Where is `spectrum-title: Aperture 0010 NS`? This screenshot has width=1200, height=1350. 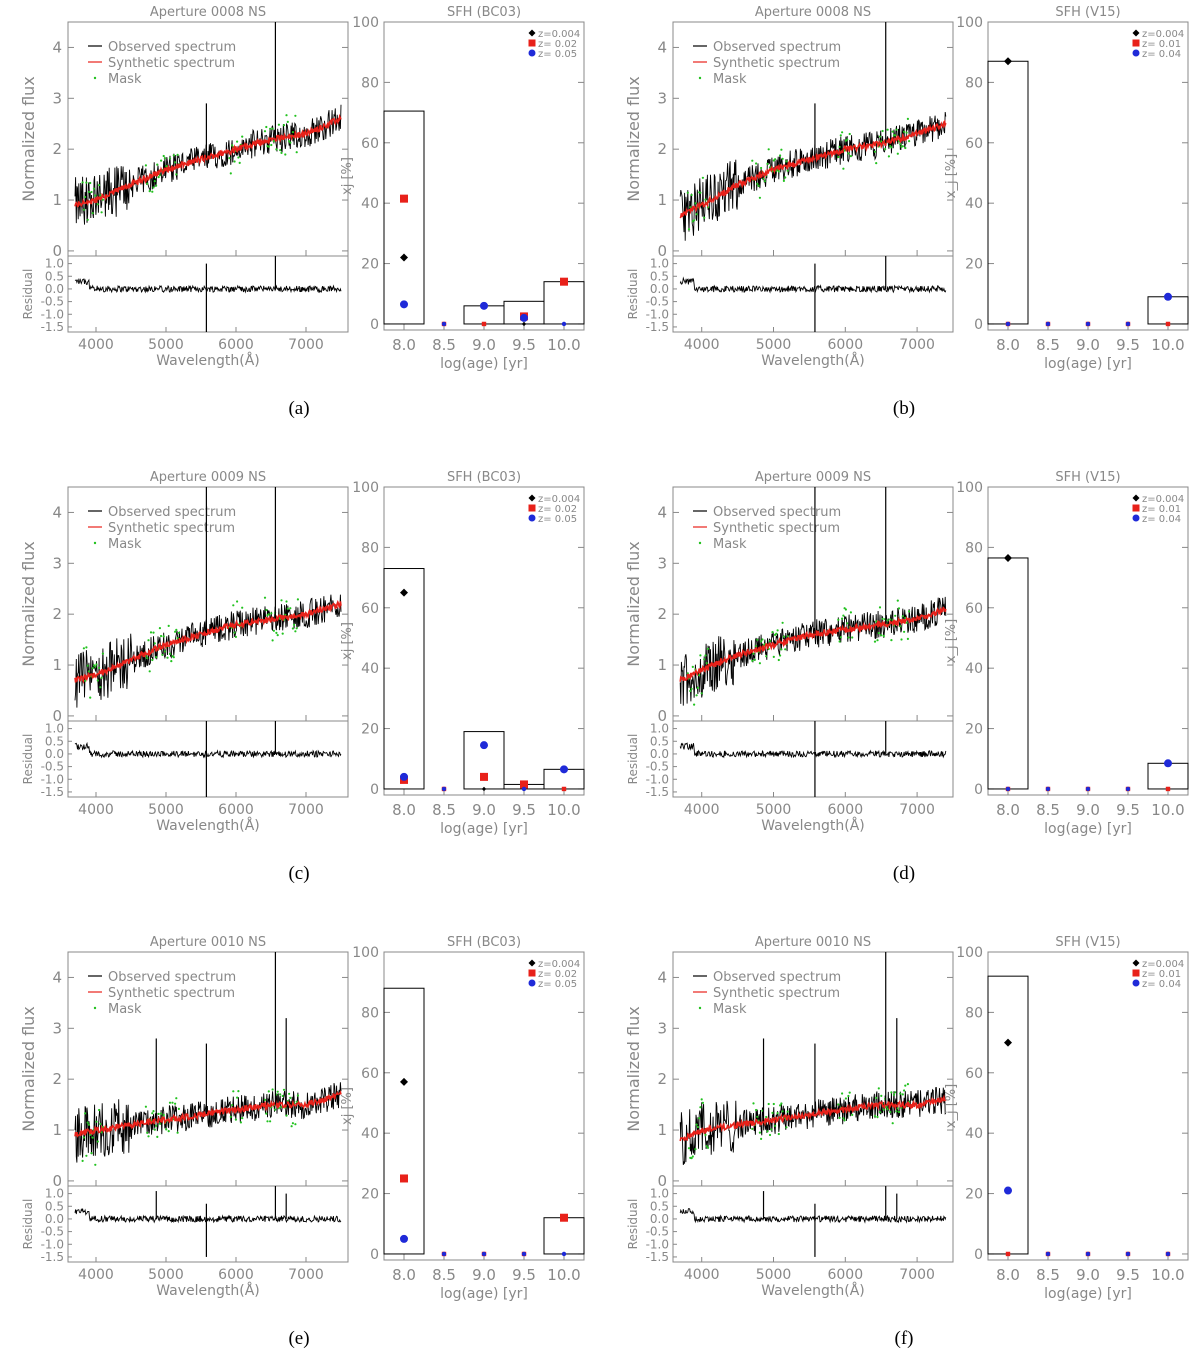
spectrum-title: Aperture 0010 NS is located at coordinates (208, 942).